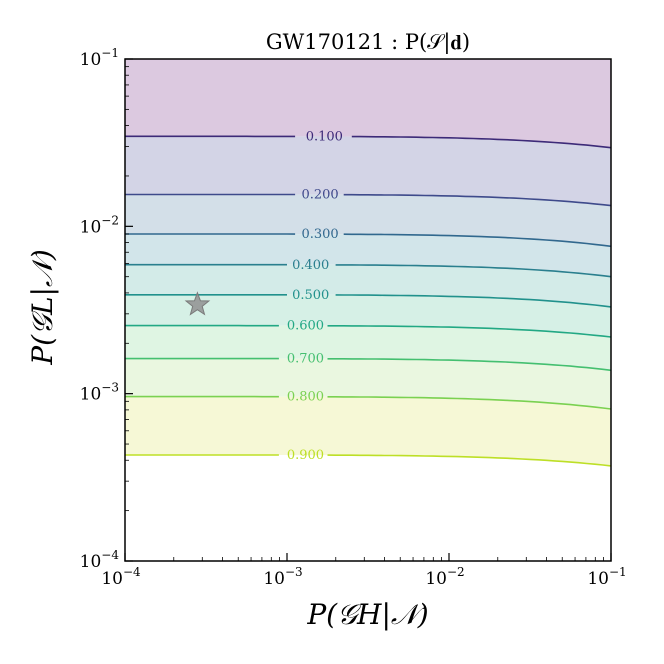 The height and width of the screenshot is (664, 664). What do you see at coordinates (606, 577) in the screenshot?
I see `x-tick-label: 10⁻¹` at bounding box center [606, 577].